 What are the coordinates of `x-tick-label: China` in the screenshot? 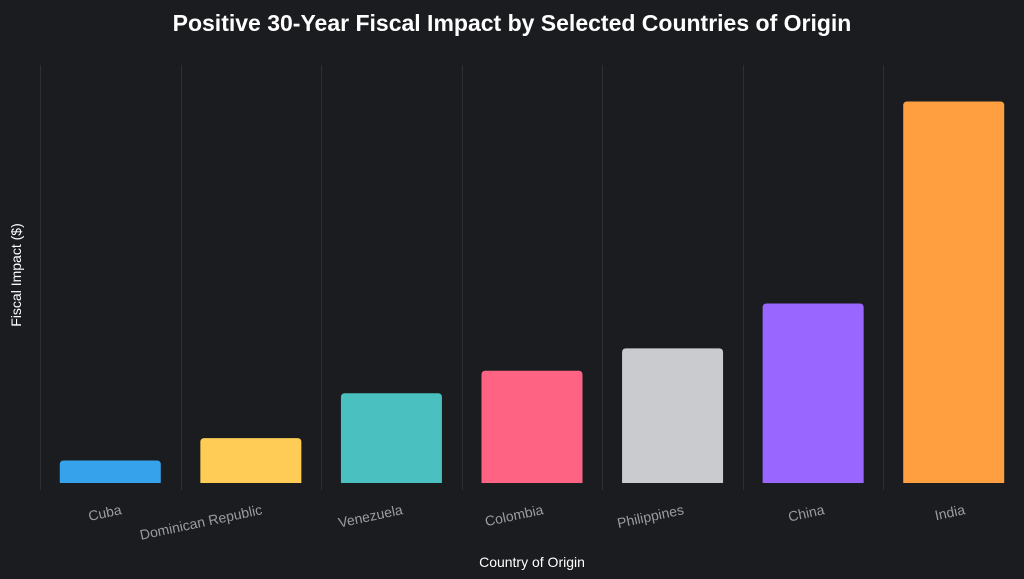 It's located at (806, 512).